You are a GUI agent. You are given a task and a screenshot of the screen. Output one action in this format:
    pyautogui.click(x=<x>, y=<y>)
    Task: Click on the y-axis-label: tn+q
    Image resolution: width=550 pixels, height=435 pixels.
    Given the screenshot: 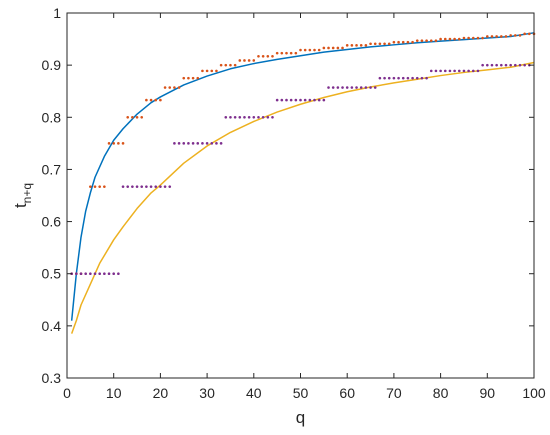 What is the action you would take?
    pyautogui.click(x=22, y=195)
    